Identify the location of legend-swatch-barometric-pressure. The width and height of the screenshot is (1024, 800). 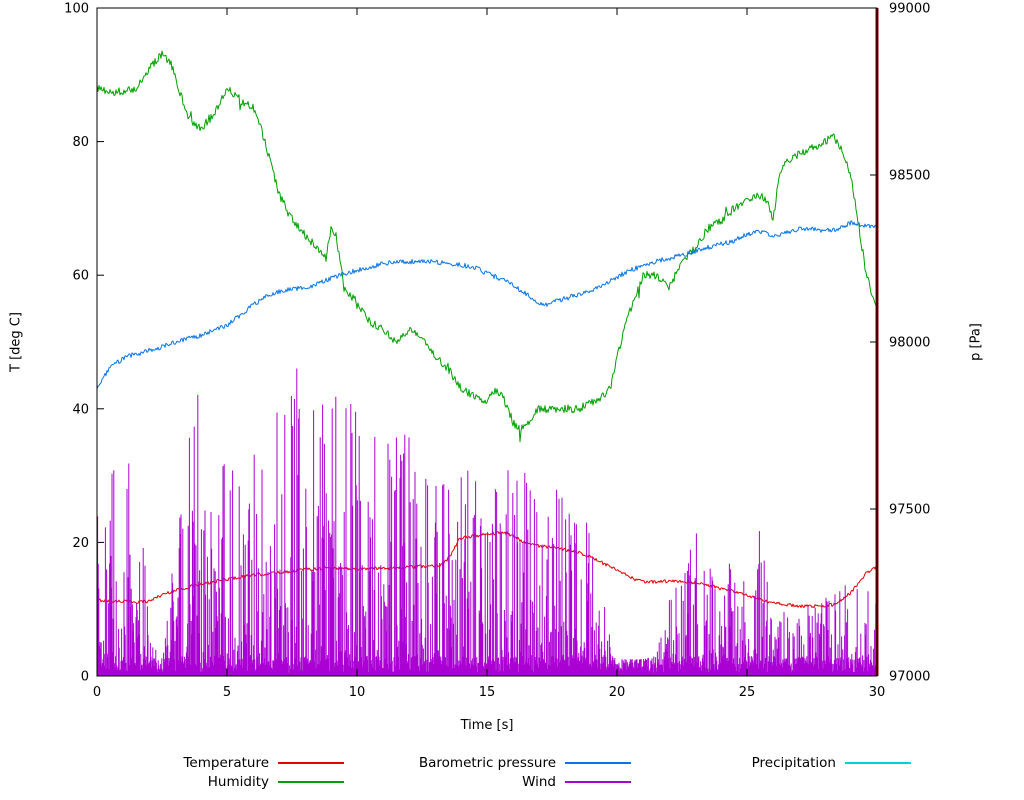
(598, 762).